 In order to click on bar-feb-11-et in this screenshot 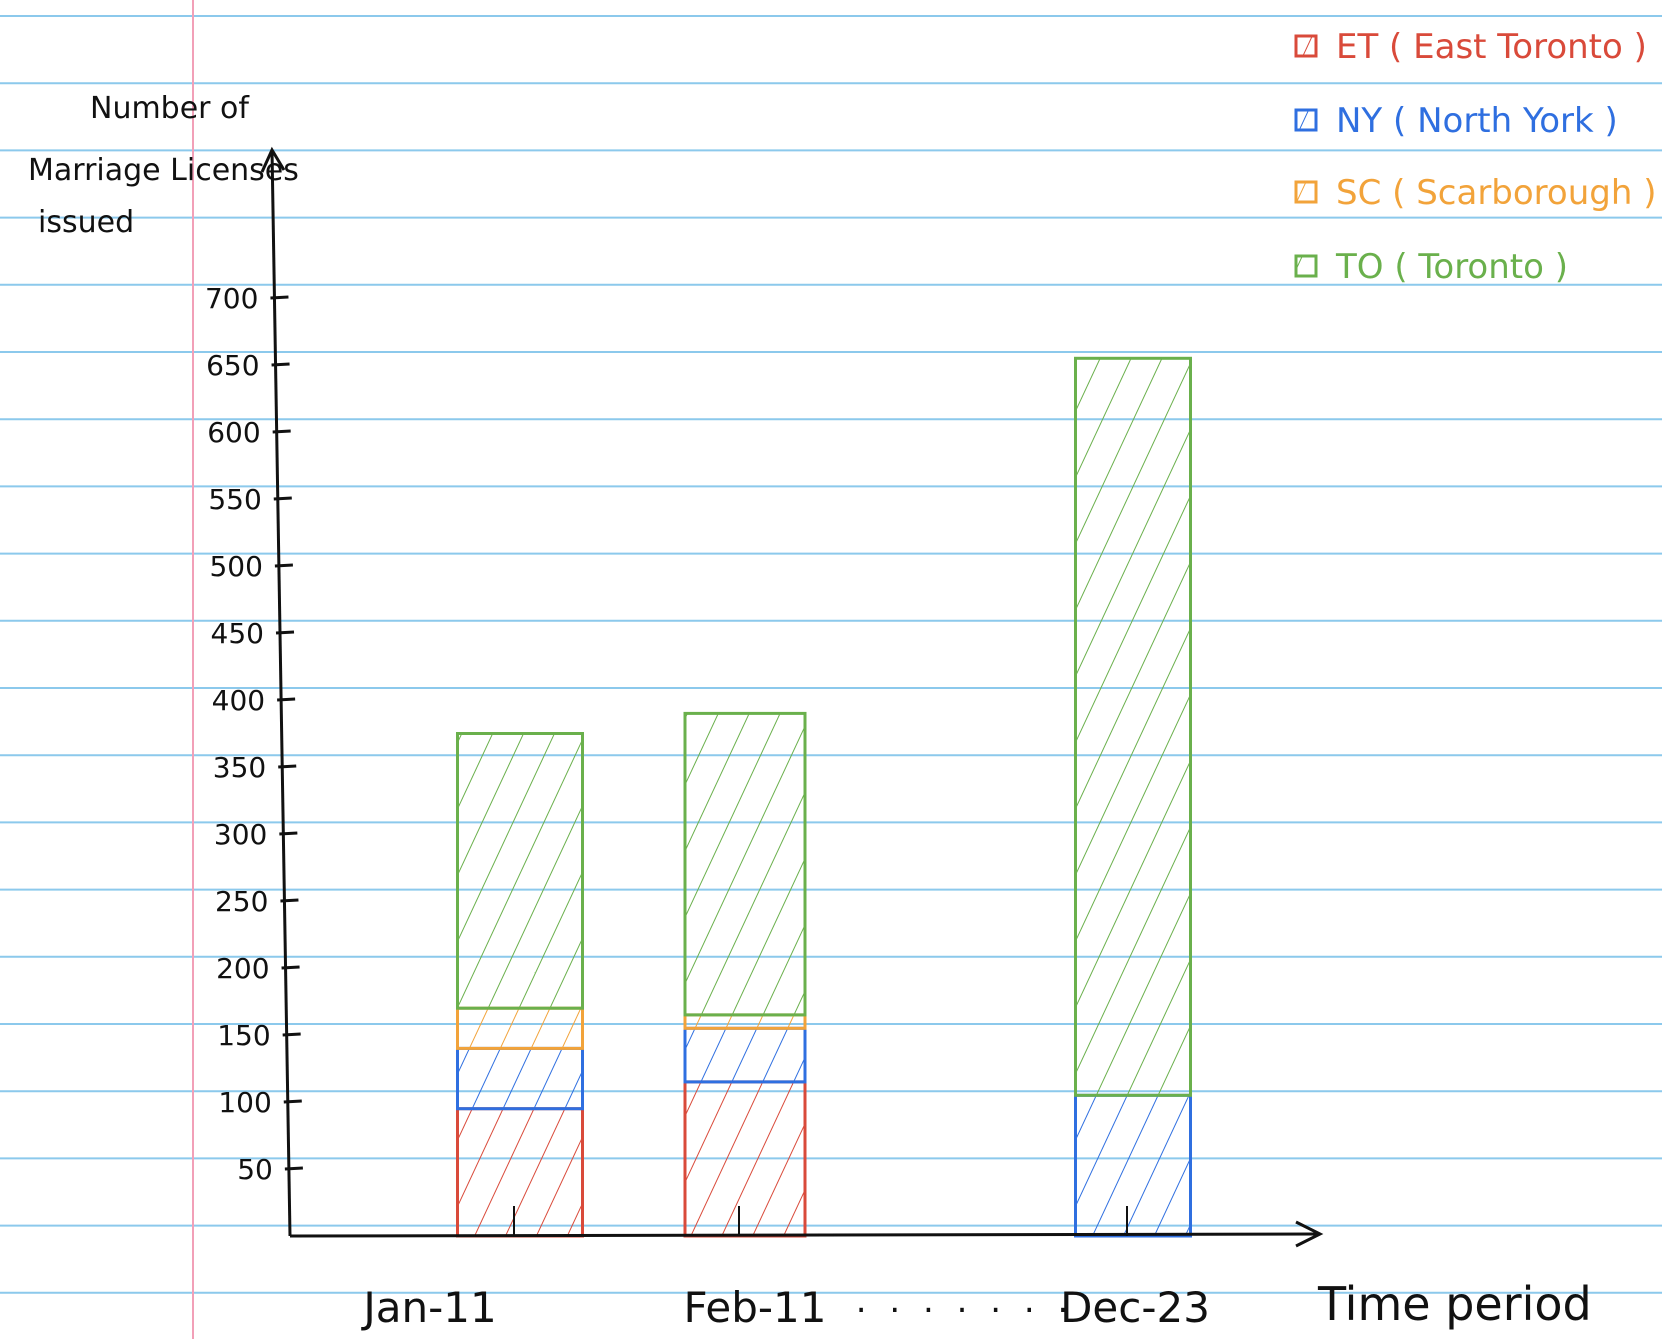, I will do `click(745, 1159)`.